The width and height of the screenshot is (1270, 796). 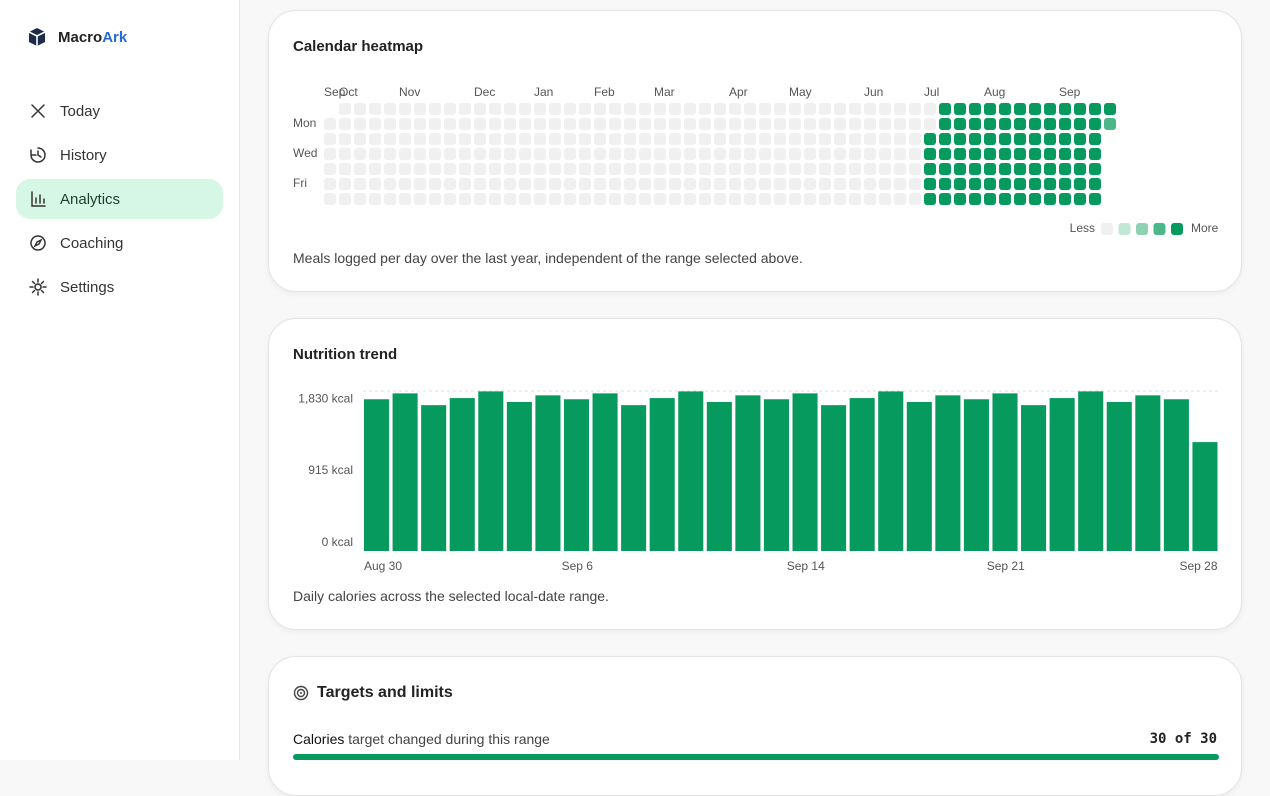 I want to click on nav-item: Analytics, so click(x=119, y=199).